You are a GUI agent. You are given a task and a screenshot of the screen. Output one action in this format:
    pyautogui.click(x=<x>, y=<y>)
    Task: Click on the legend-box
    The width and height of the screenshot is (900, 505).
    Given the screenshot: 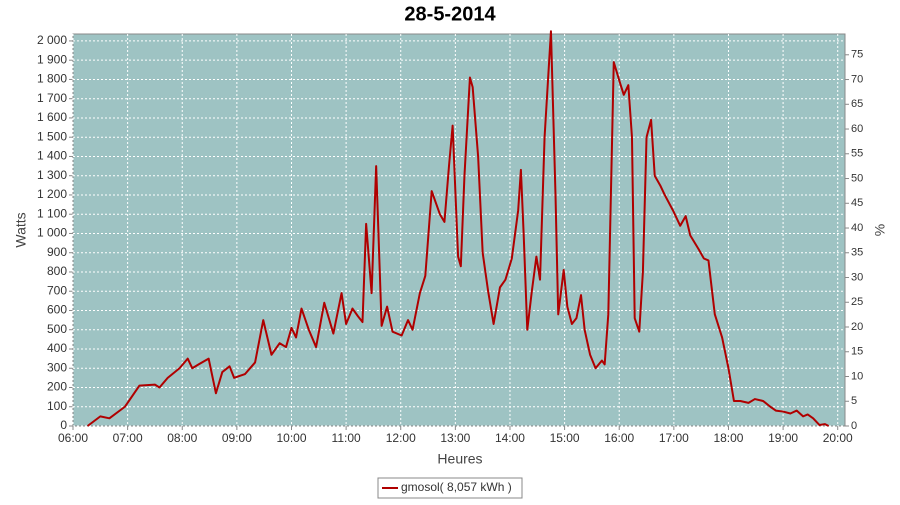 What is the action you would take?
    pyautogui.click(x=450, y=488)
    